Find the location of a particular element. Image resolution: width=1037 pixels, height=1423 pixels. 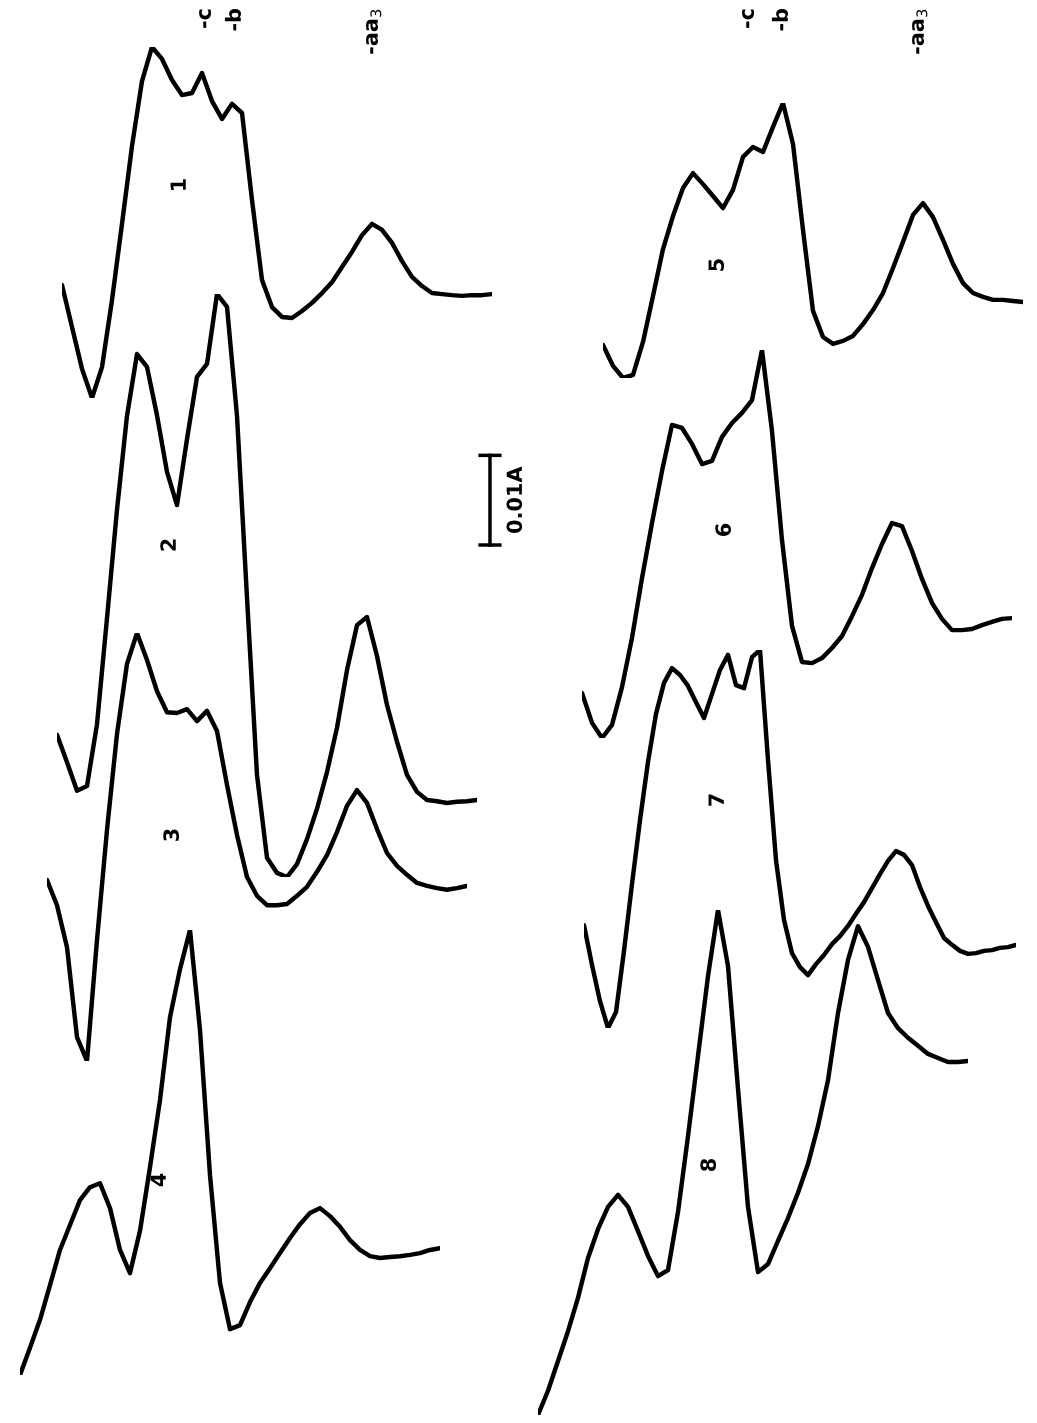

text: -aa$_{3}$ is located at coordinates (920, 31).